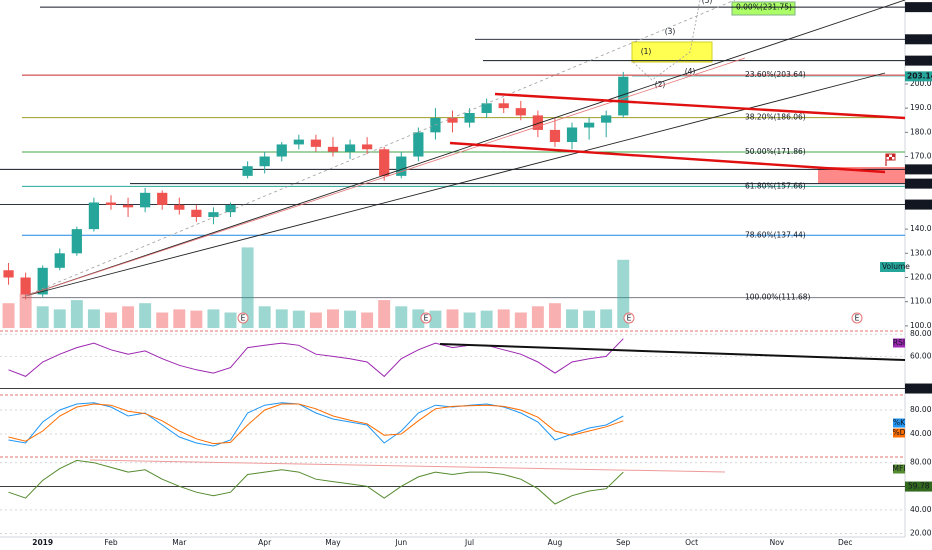 The image size is (932, 550). Describe the element at coordinates (775, 234) in the screenshot. I see `fib-label: 78.60%(137.44)` at that location.